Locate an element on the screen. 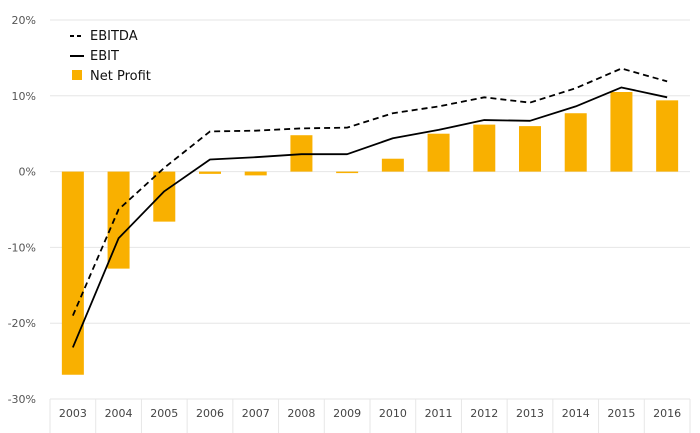 This screenshot has width=700, height=433. x-tick-label: 2012 is located at coordinates (484, 413).